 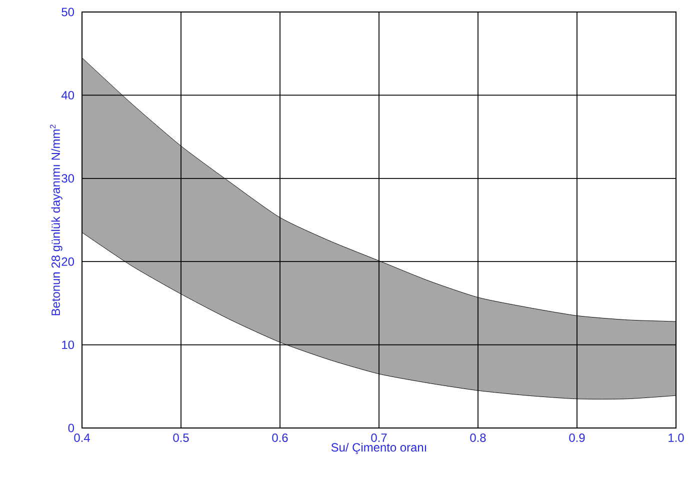 What do you see at coordinates (676, 438) in the screenshot?
I see `x-tick-label: 1.0` at bounding box center [676, 438].